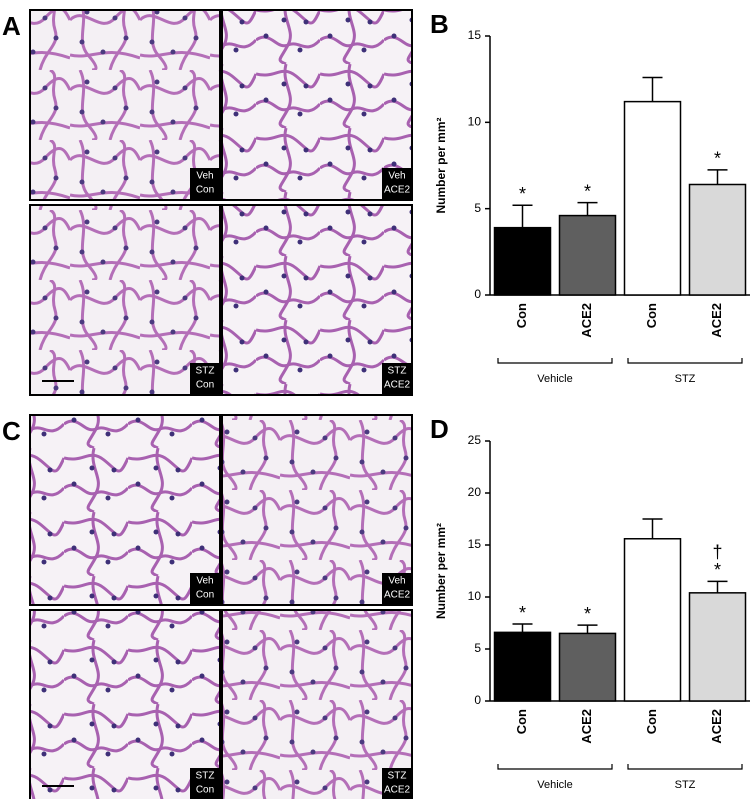  I want to click on panel-letter: B, so click(439, 24).